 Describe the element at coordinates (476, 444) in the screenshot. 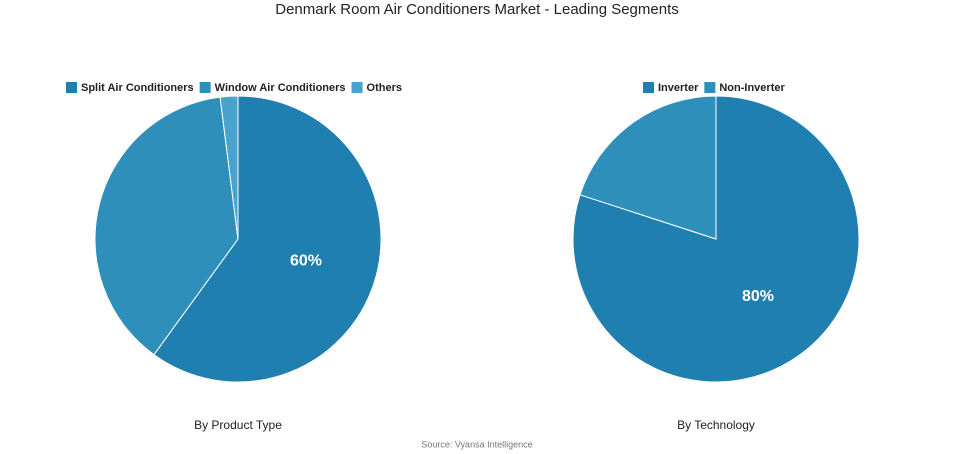

I see `source: Source: Vyansa Intelligence` at that location.